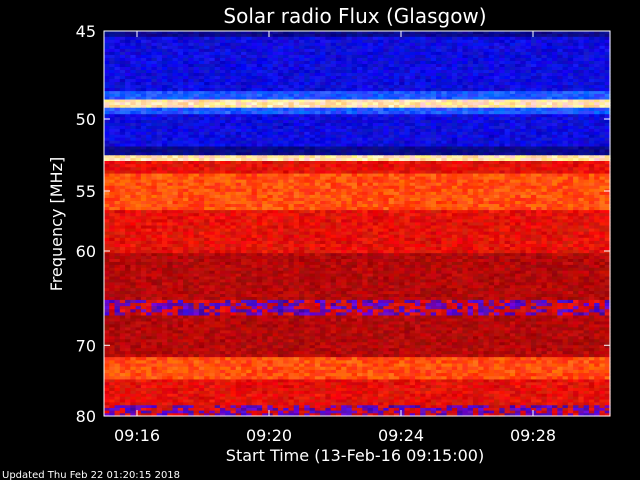 This screenshot has height=480, width=640. Describe the element at coordinates (86, 416) in the screenshot. I see `y-tick-label: 80` at that location.